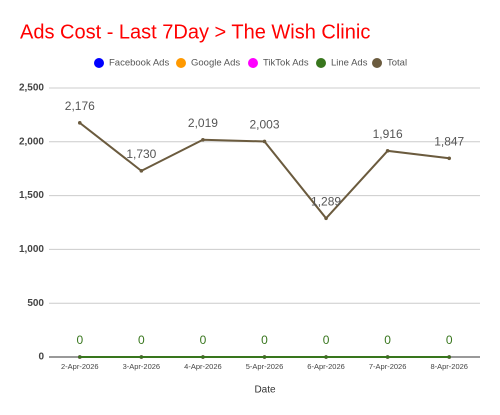 The height and width of the screenshot is (415, 500). I want to click on x-tick-label: 8-Apr-2026, so click(449, 366).